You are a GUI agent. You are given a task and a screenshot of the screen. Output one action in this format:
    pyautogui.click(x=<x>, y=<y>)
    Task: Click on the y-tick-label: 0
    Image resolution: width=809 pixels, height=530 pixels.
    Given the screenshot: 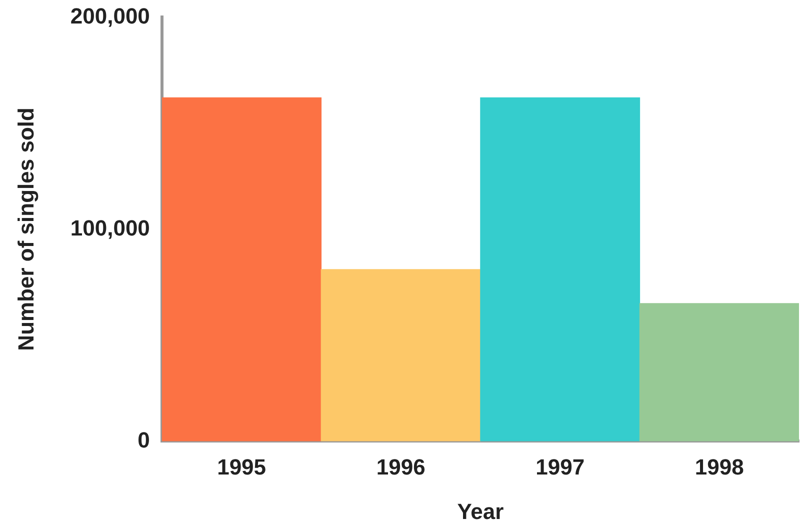 What is the action you would take?
    pyautogui.click(x=144, y=439)
    